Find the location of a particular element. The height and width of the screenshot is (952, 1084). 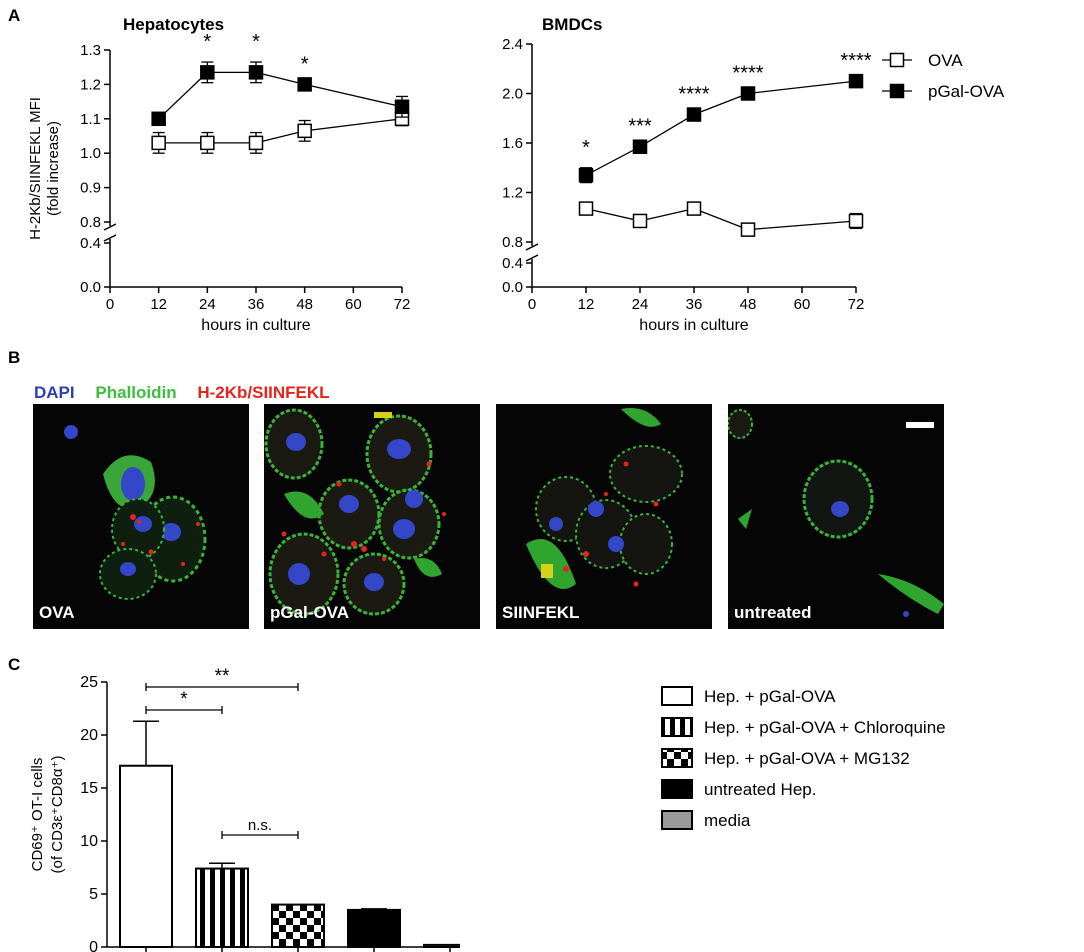

scale-bar is located at coordinates (920, 425).